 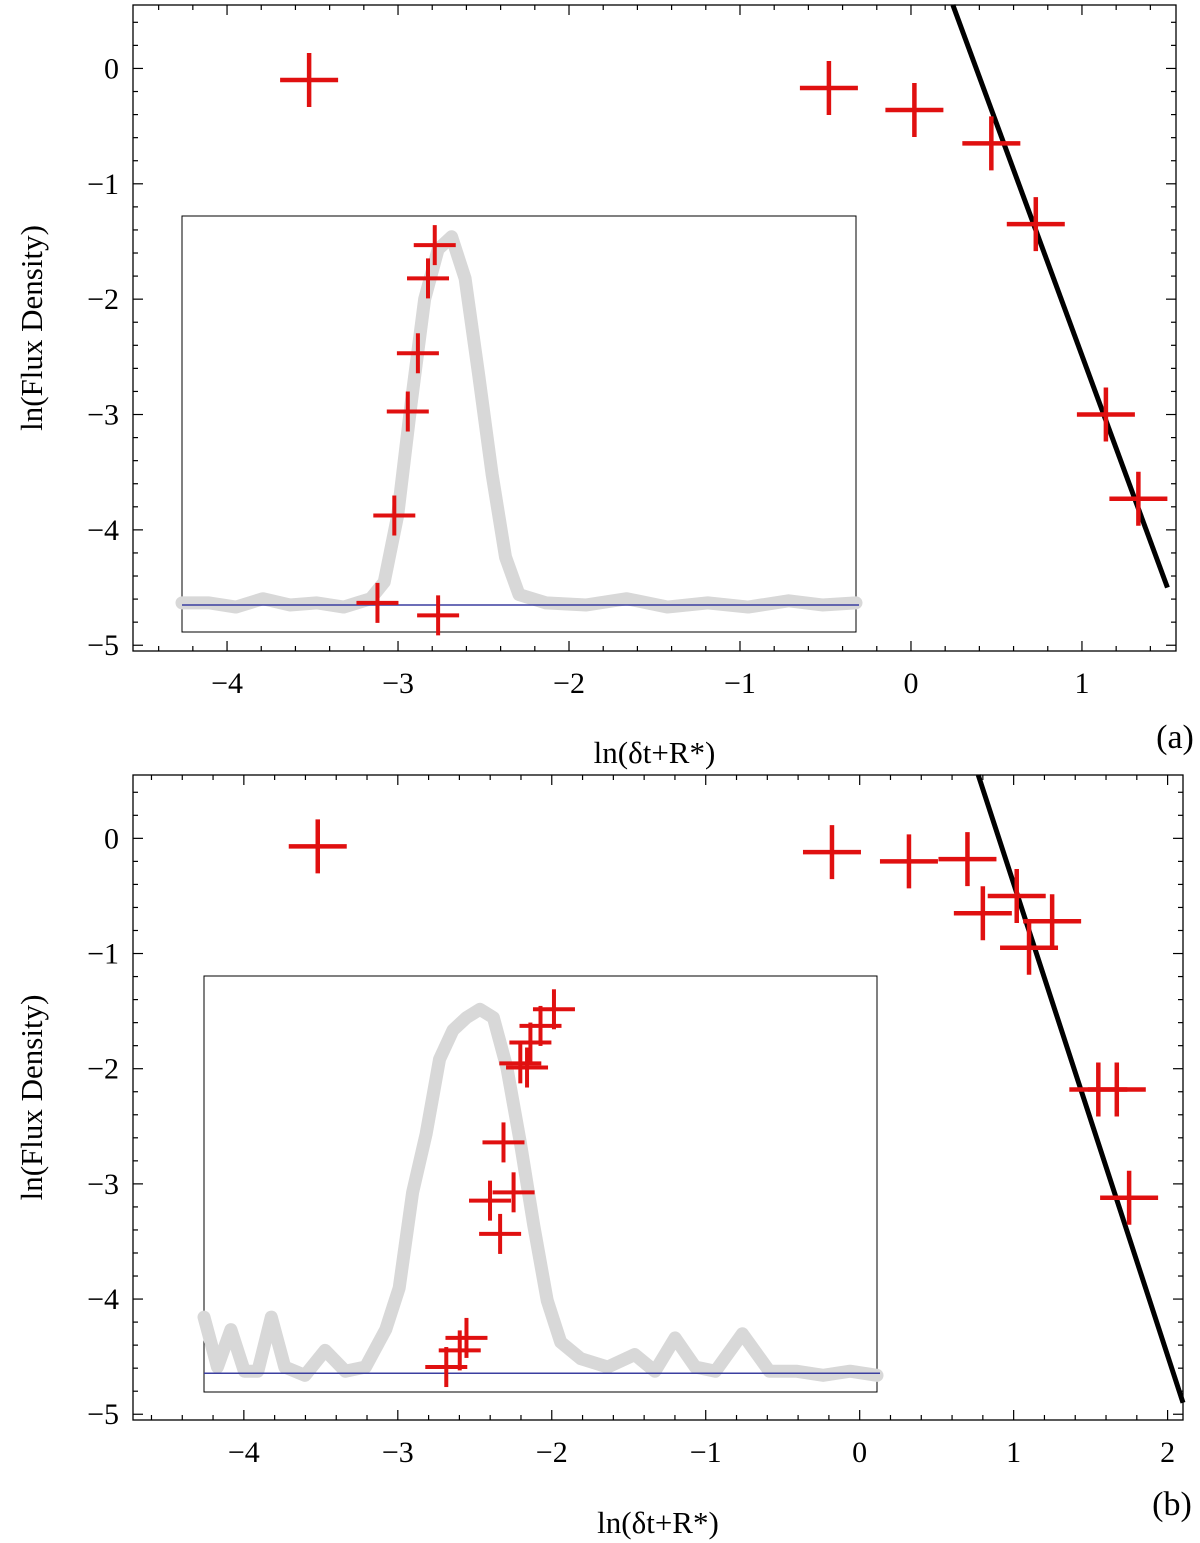 What do you see at coordinates (1172, 1504) in the screenshot?
I see `panel-label: (b)` at bounding box center [1172, 1504].